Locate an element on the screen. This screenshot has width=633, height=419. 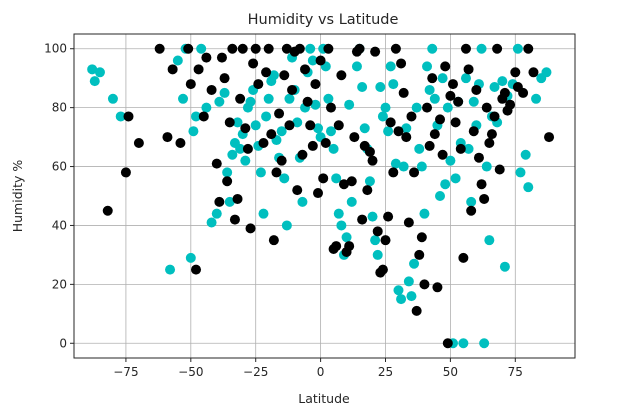
x-tick-label: 75 is located at coordinates (515, 372).